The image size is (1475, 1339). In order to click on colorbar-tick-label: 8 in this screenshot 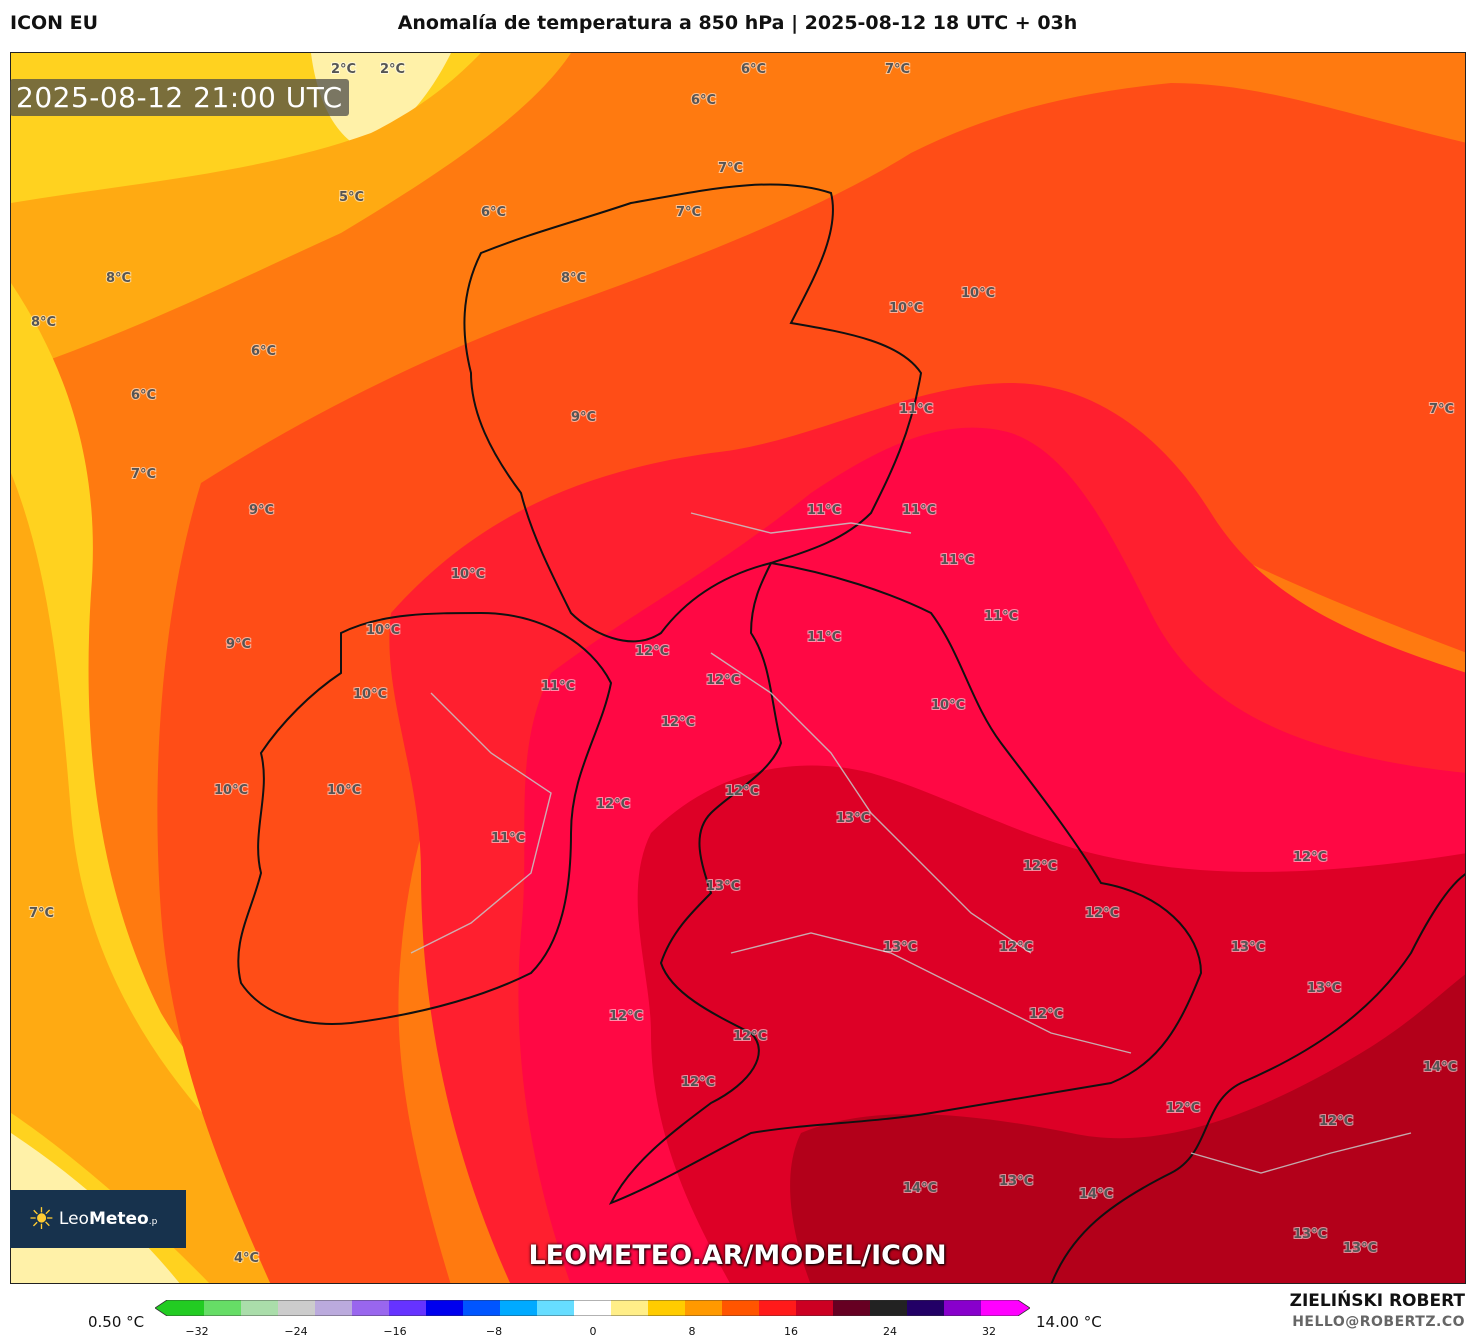, I will do `click(692, 1331)`.